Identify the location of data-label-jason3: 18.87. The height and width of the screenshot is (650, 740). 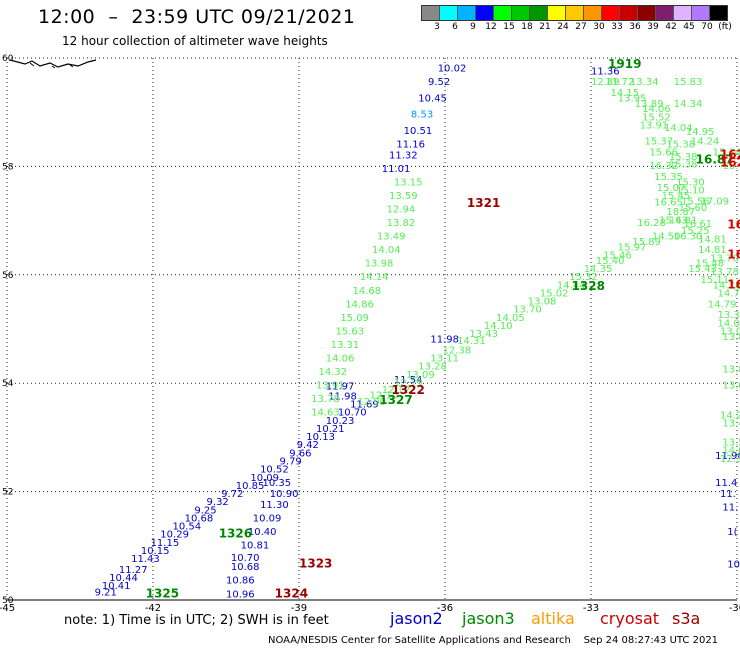
(680, 212).